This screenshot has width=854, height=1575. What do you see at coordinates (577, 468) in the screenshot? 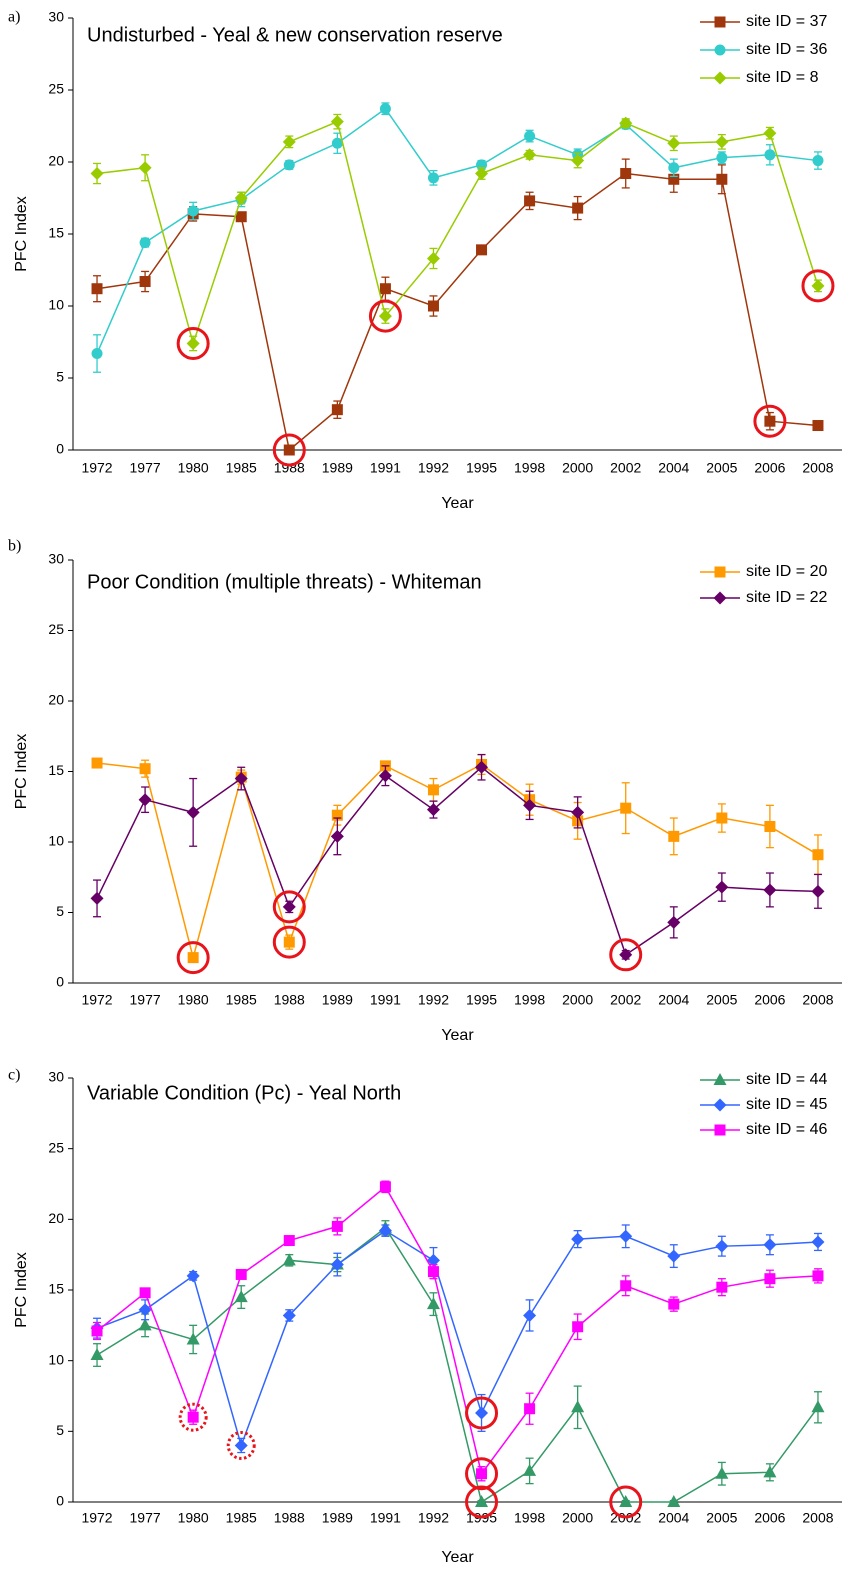
I see `x-tick-label: 2000` at bounding box center [577, 468].